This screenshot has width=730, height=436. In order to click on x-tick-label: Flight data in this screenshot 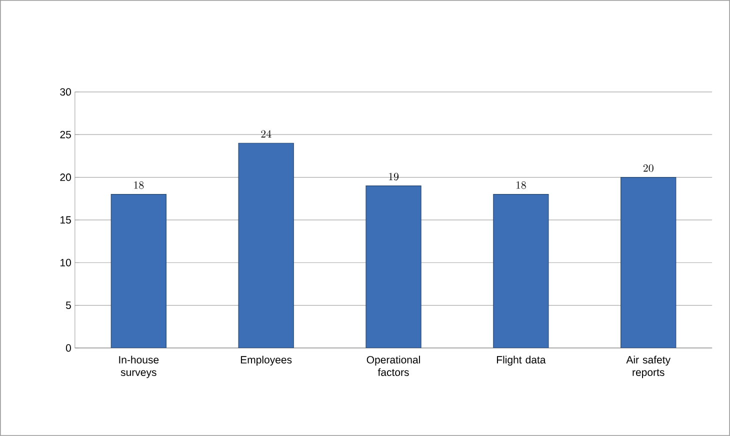, I will do `click(521, 361)`.